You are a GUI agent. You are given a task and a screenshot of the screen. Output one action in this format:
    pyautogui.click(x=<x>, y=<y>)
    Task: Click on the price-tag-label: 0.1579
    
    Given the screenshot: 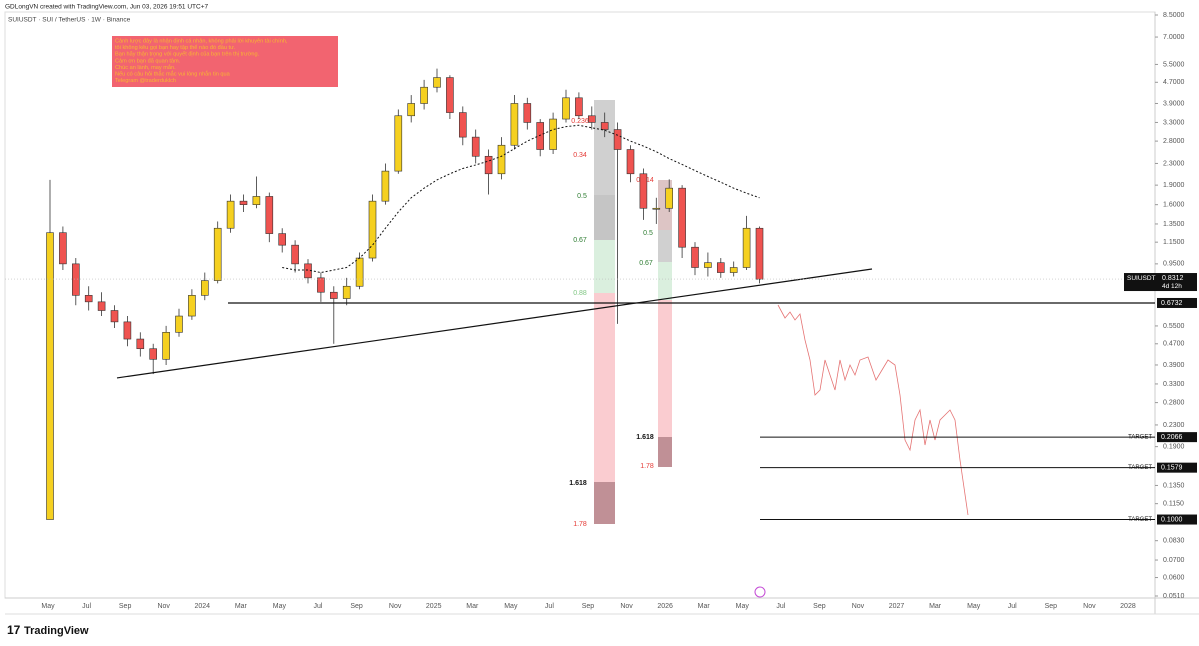 What is the action you would take?
    pyautogui.click(x=1172, y=467)
    